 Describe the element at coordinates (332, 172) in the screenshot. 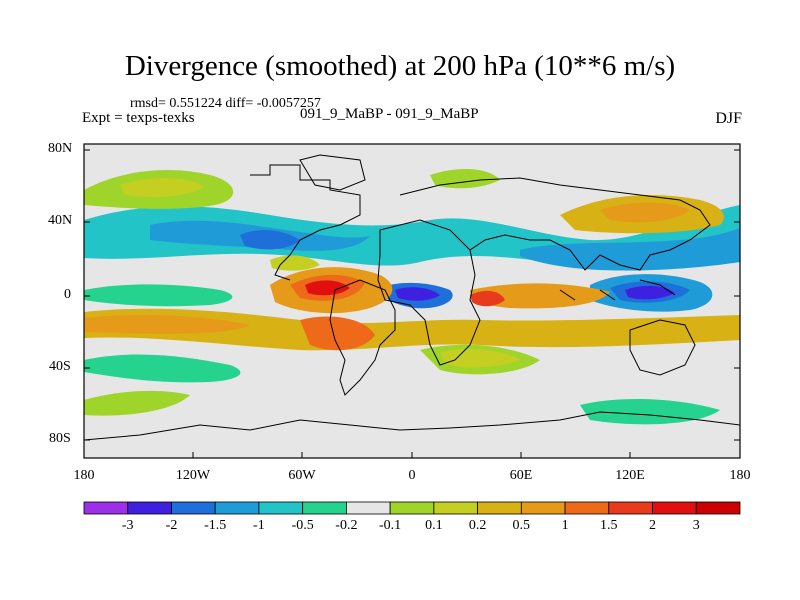

I see `coast-greenland` at that location.